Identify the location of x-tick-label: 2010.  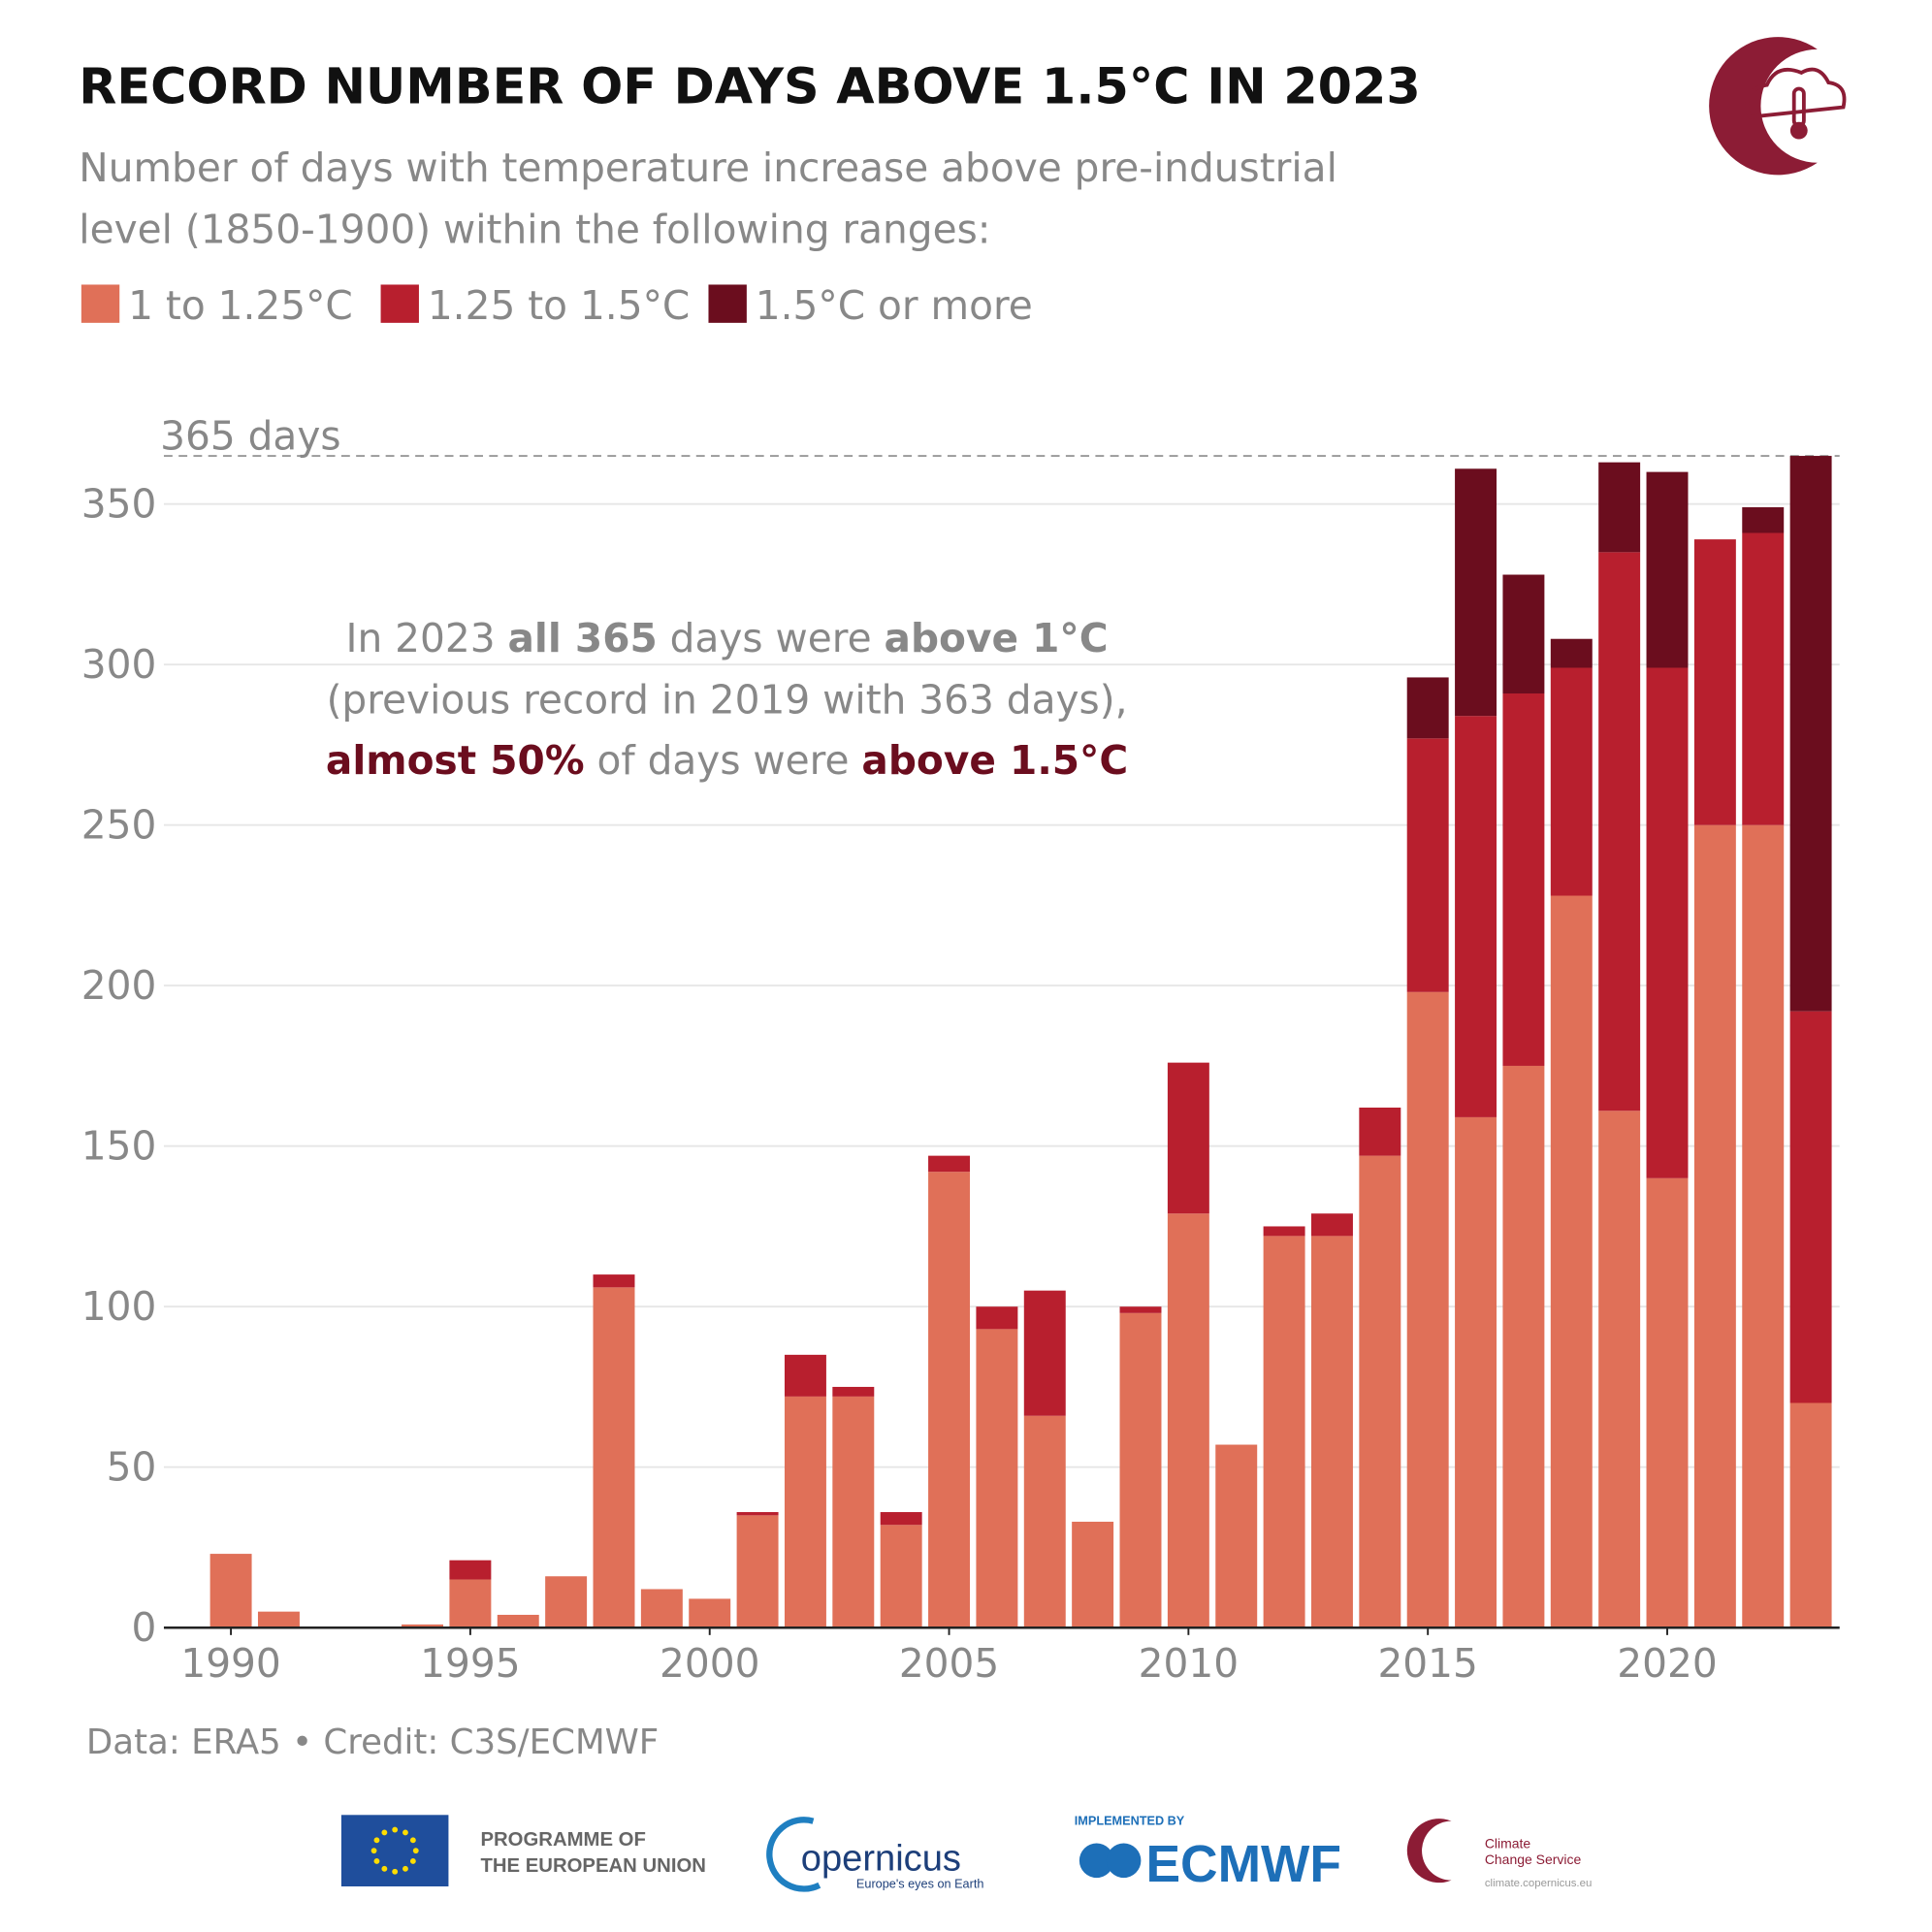
(1189, 1663).